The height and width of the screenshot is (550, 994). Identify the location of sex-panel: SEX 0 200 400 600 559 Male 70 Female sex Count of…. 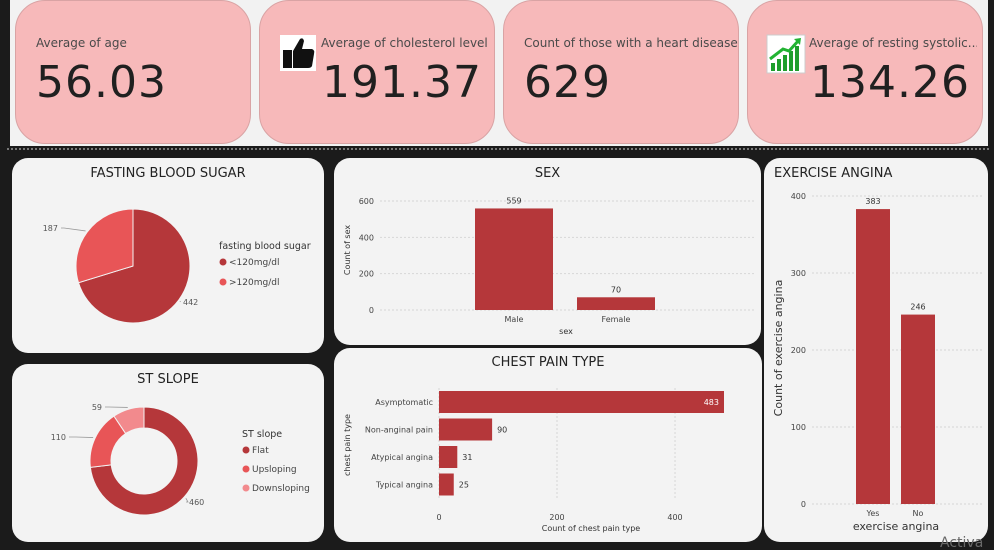
(547, 251).